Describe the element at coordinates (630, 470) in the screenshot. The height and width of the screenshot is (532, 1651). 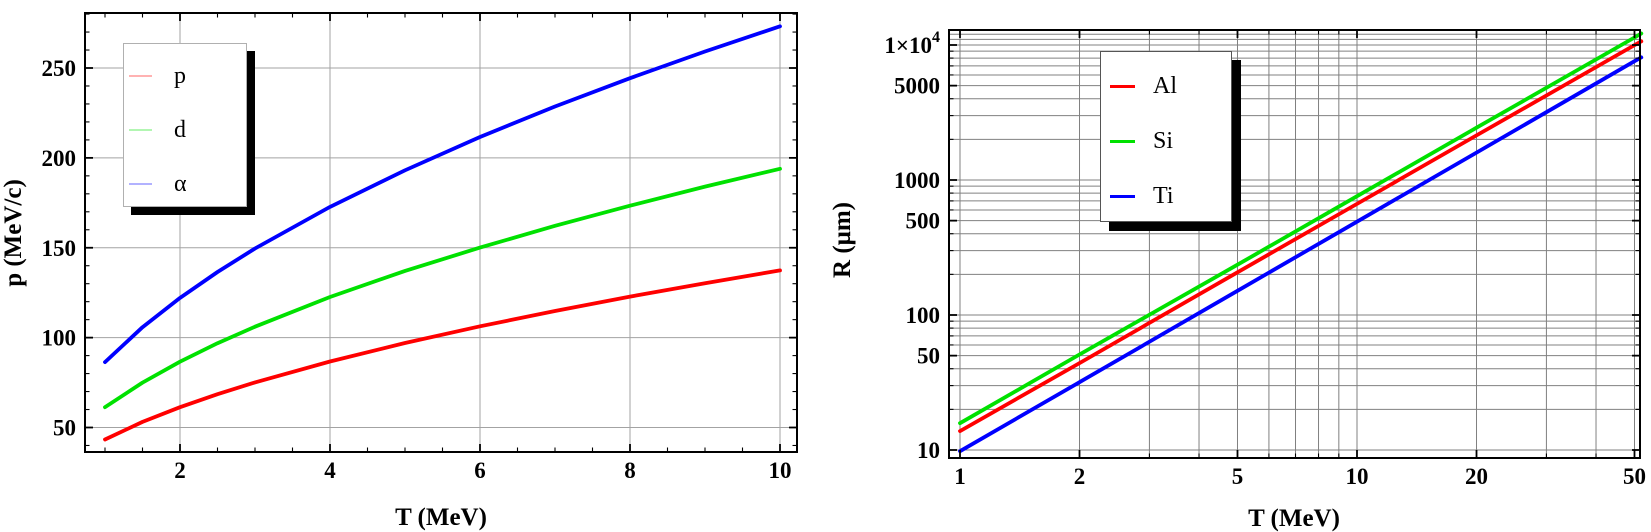
I see `tick-label: 8` at that location.